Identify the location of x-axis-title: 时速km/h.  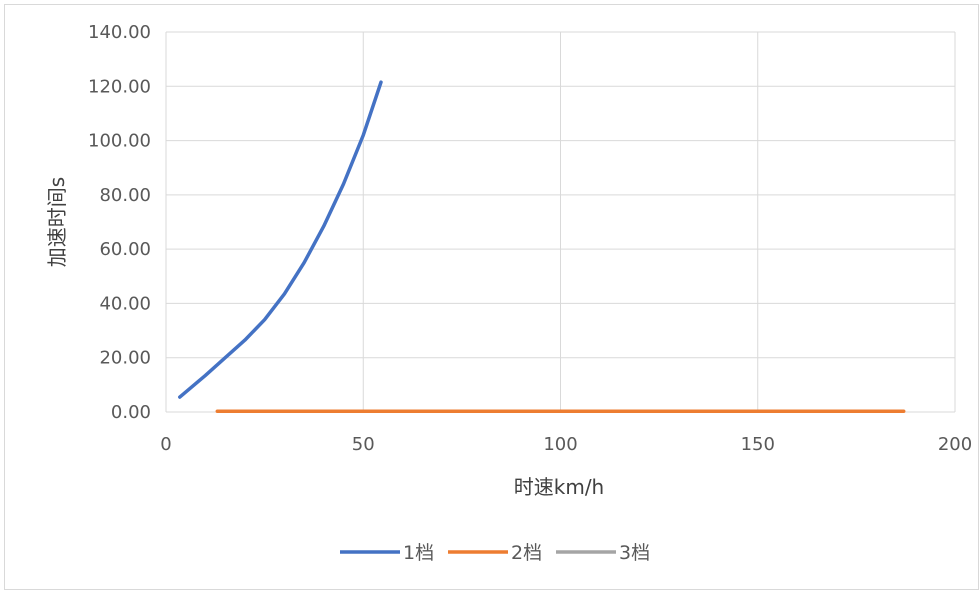
(559, 487).